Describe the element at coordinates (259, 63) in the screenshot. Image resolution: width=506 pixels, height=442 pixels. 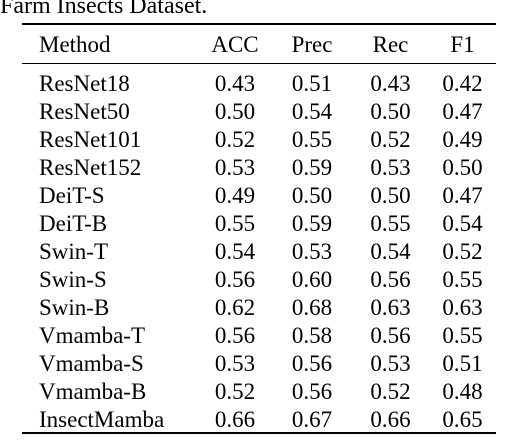
I see `table-header-rule` at that location.